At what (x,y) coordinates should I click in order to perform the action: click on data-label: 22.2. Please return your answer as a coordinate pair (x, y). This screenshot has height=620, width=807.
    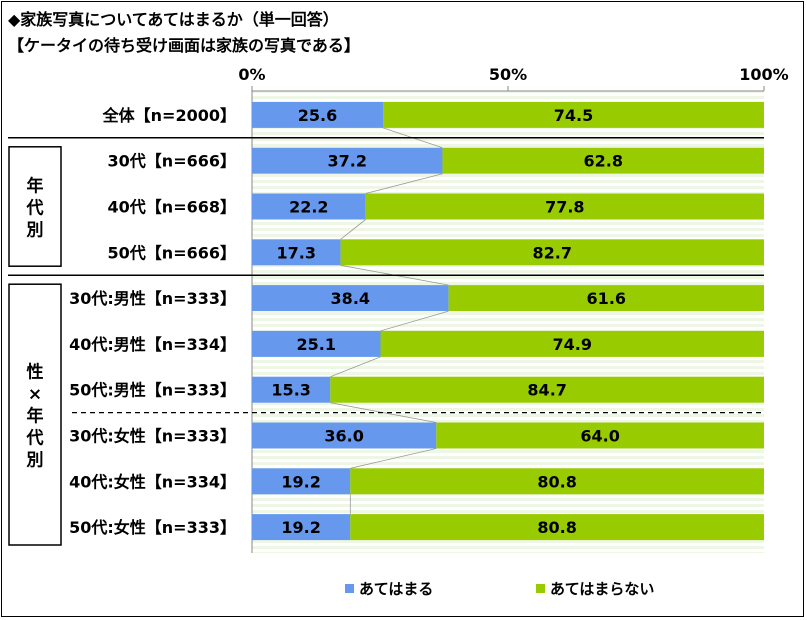
    Looking at the image, I should click on (308, 207).